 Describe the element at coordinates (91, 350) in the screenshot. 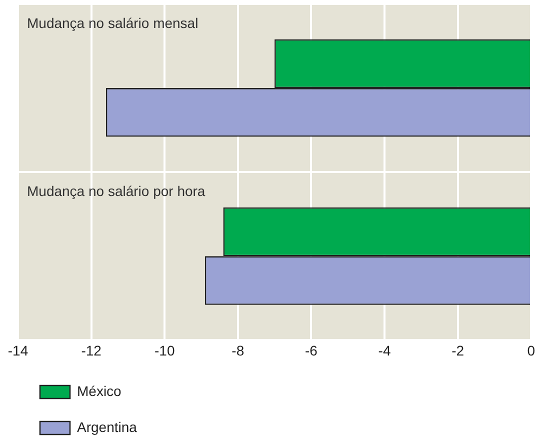

I see `x-tick-label: -12` at that location.